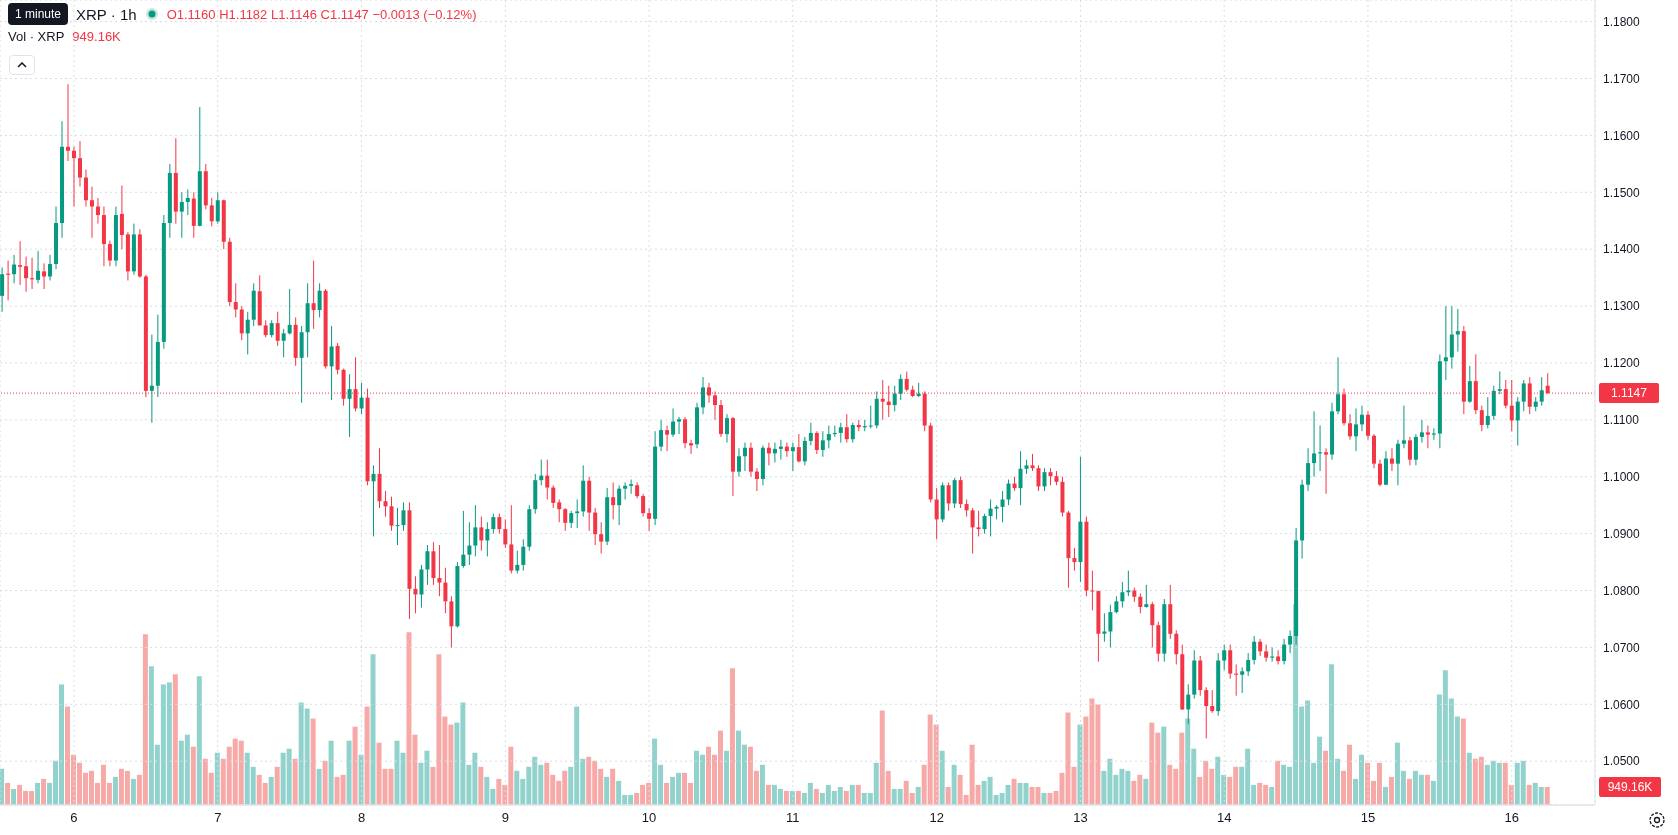 The height and width of the screenshot is (835, 1678). What do you see at coordinates (1621, 420) in the screenshot?
I see `y-tick-label: 1.1100` at bounding box center [1621, 420].